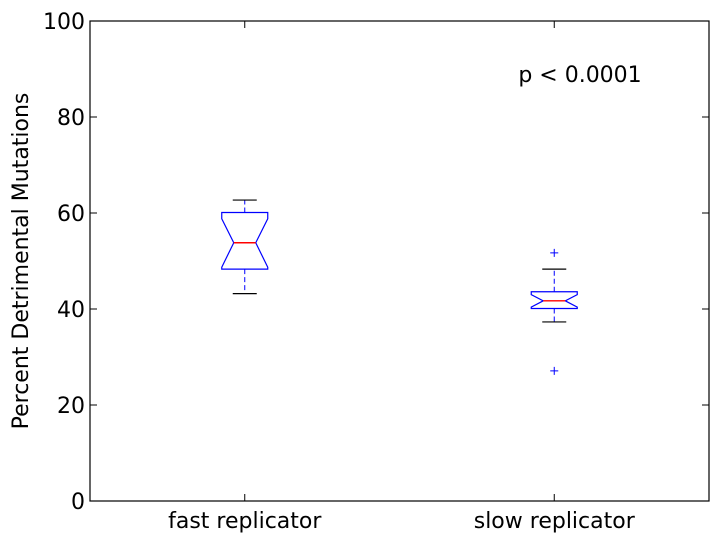 Image resolution: width=719 pixels, height=541 pixels. Describe the element at coordinates (71, 118) in the screenshot. I see `y-tick-label: 80` at that location.